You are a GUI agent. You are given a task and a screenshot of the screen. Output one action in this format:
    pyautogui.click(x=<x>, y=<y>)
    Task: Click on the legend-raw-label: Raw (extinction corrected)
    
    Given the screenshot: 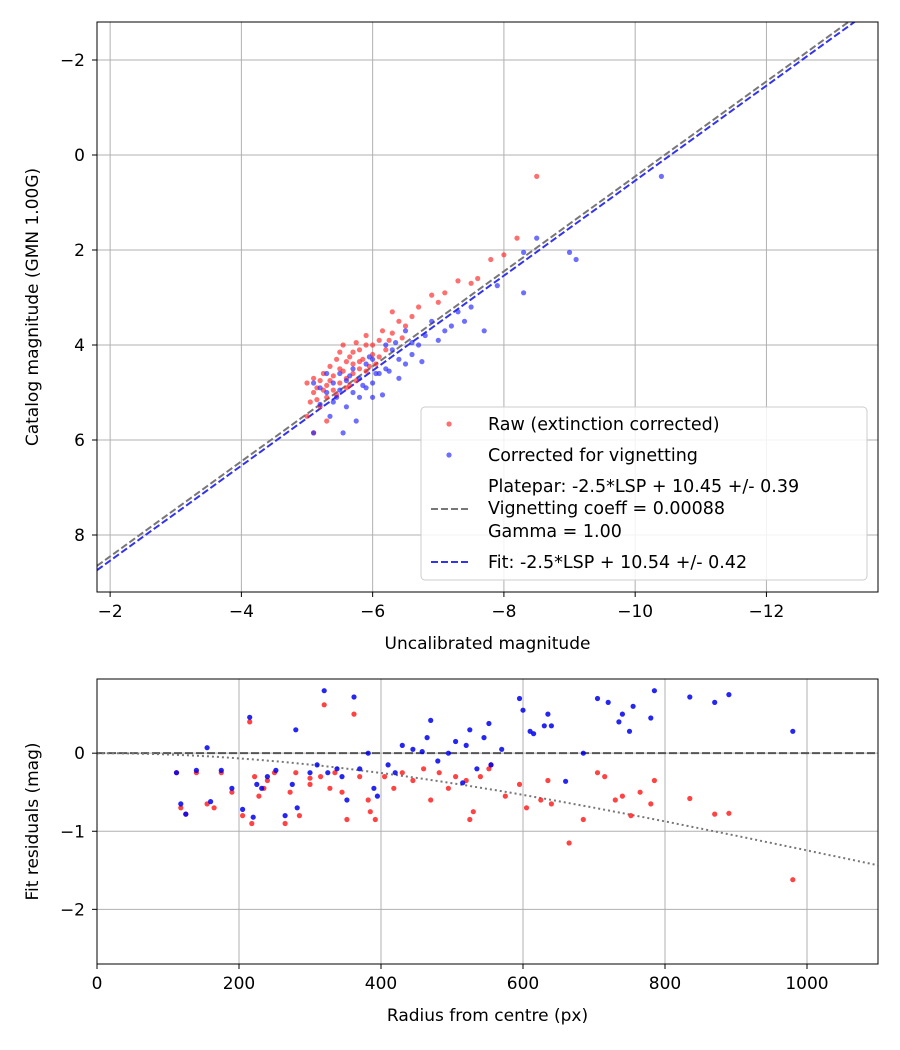 What is the action you would take?
    pyautogui.click(x=604, y=425)
    